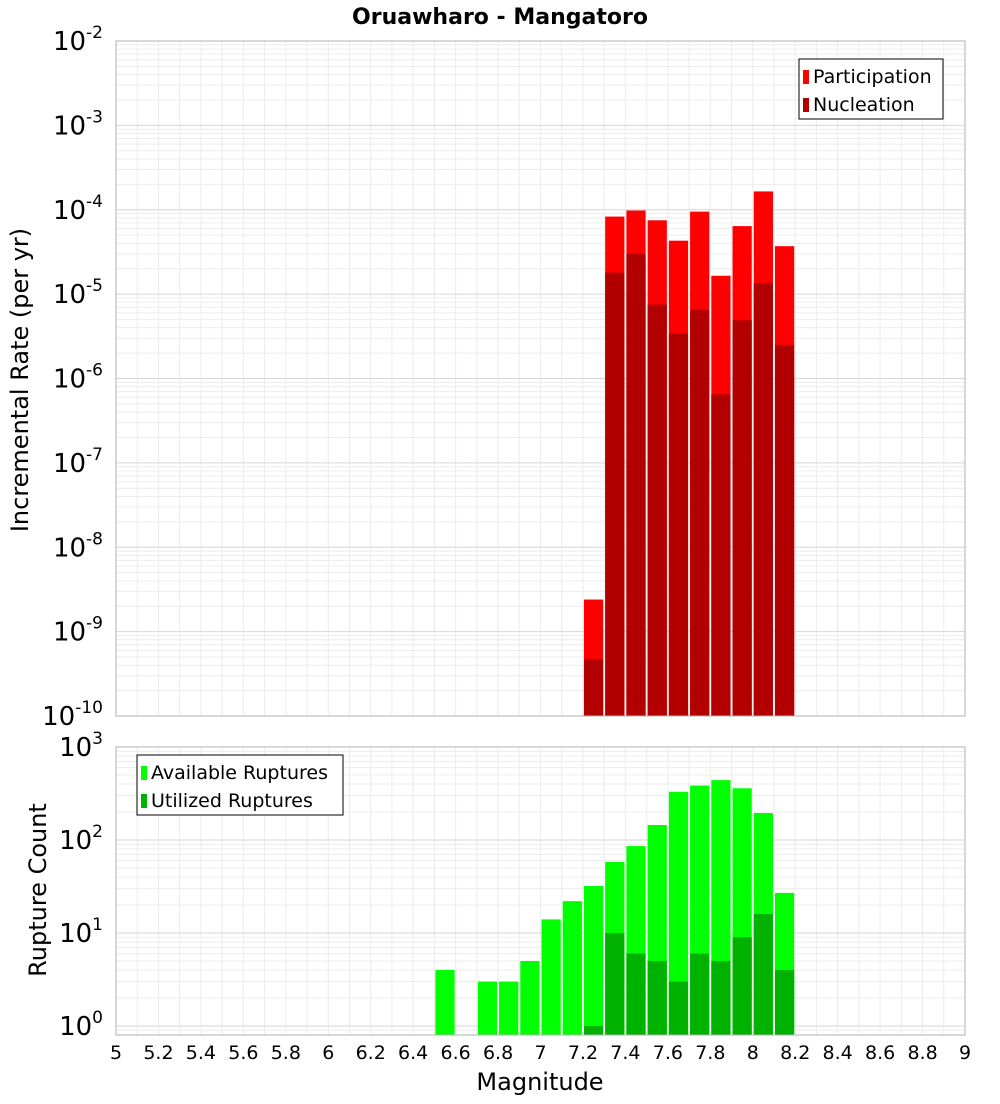 Image resolution: width=1000 pixels, height=1104 pixels. I want to click on x-tick-label: 5.8, so click(286, 1053).